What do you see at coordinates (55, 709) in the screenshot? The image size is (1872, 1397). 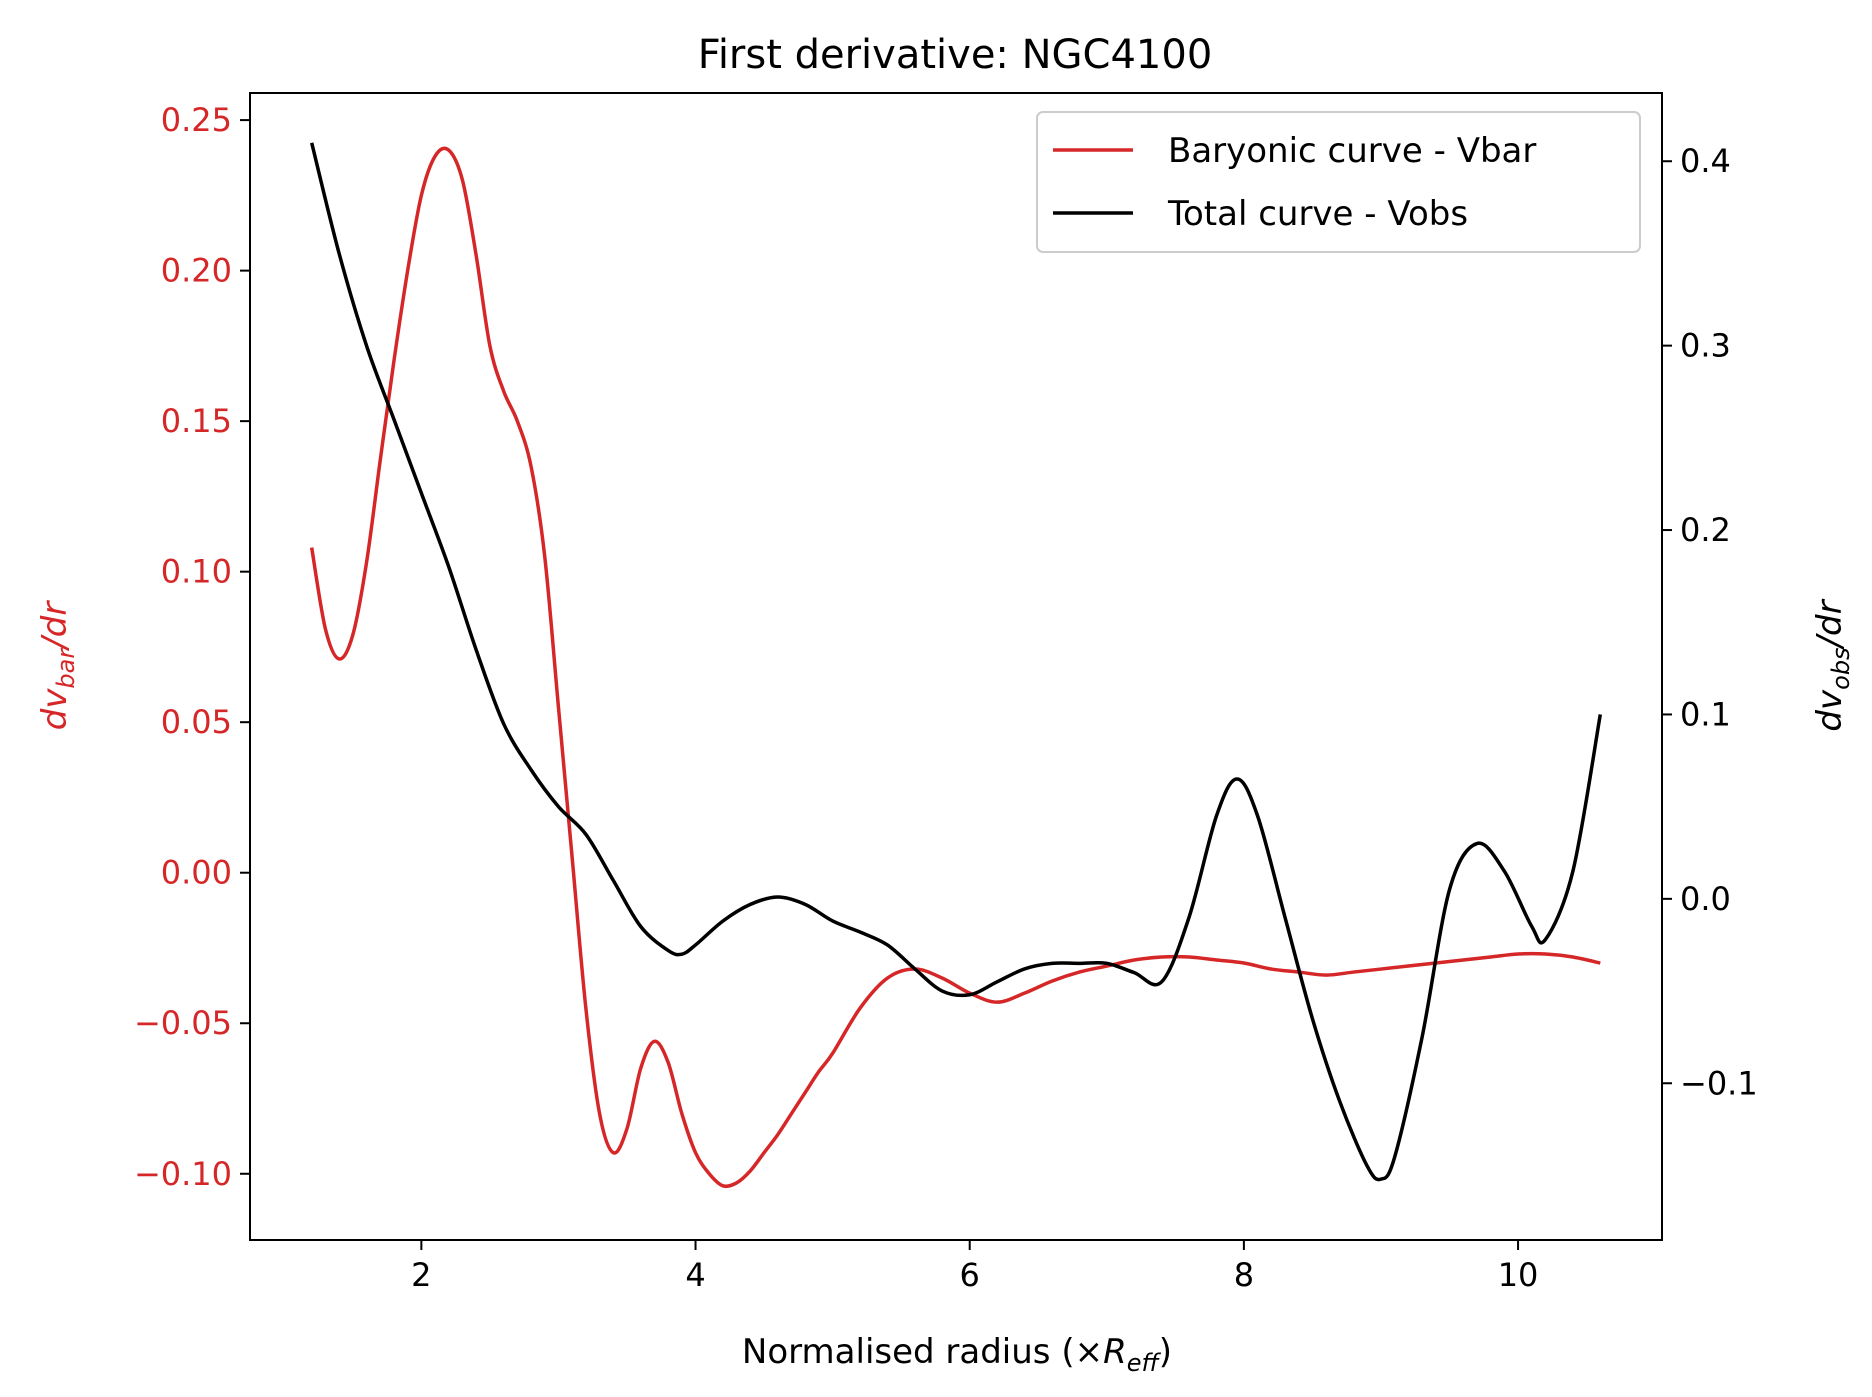 I see `y-axis-left-label-prefix: dv` at bounding box center [55, 709].